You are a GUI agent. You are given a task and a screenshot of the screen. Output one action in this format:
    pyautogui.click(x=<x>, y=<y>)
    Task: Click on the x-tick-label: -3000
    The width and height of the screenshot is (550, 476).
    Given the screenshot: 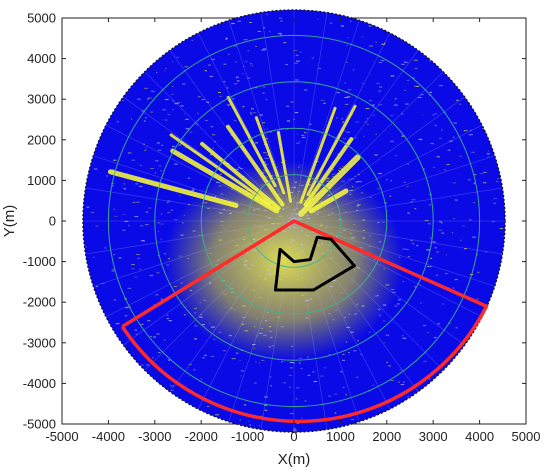 What is the action you would take?
    pyautogui.click(x=154, y=436)
    